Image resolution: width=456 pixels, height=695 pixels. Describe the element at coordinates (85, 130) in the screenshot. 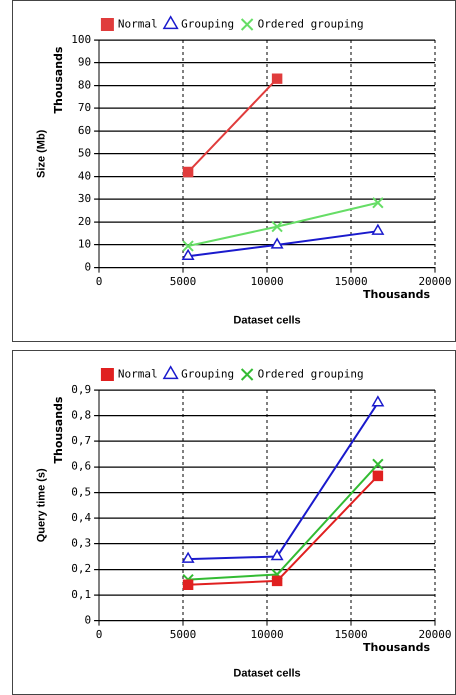

I see `y-tick-label: 60` at that location.